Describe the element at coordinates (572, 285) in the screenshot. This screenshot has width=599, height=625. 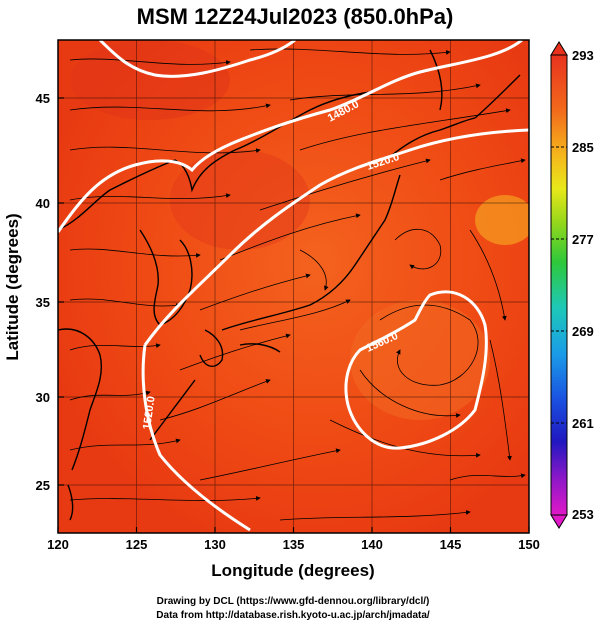
I see `colorbar: 293 285 277 269 261 253` at that location.